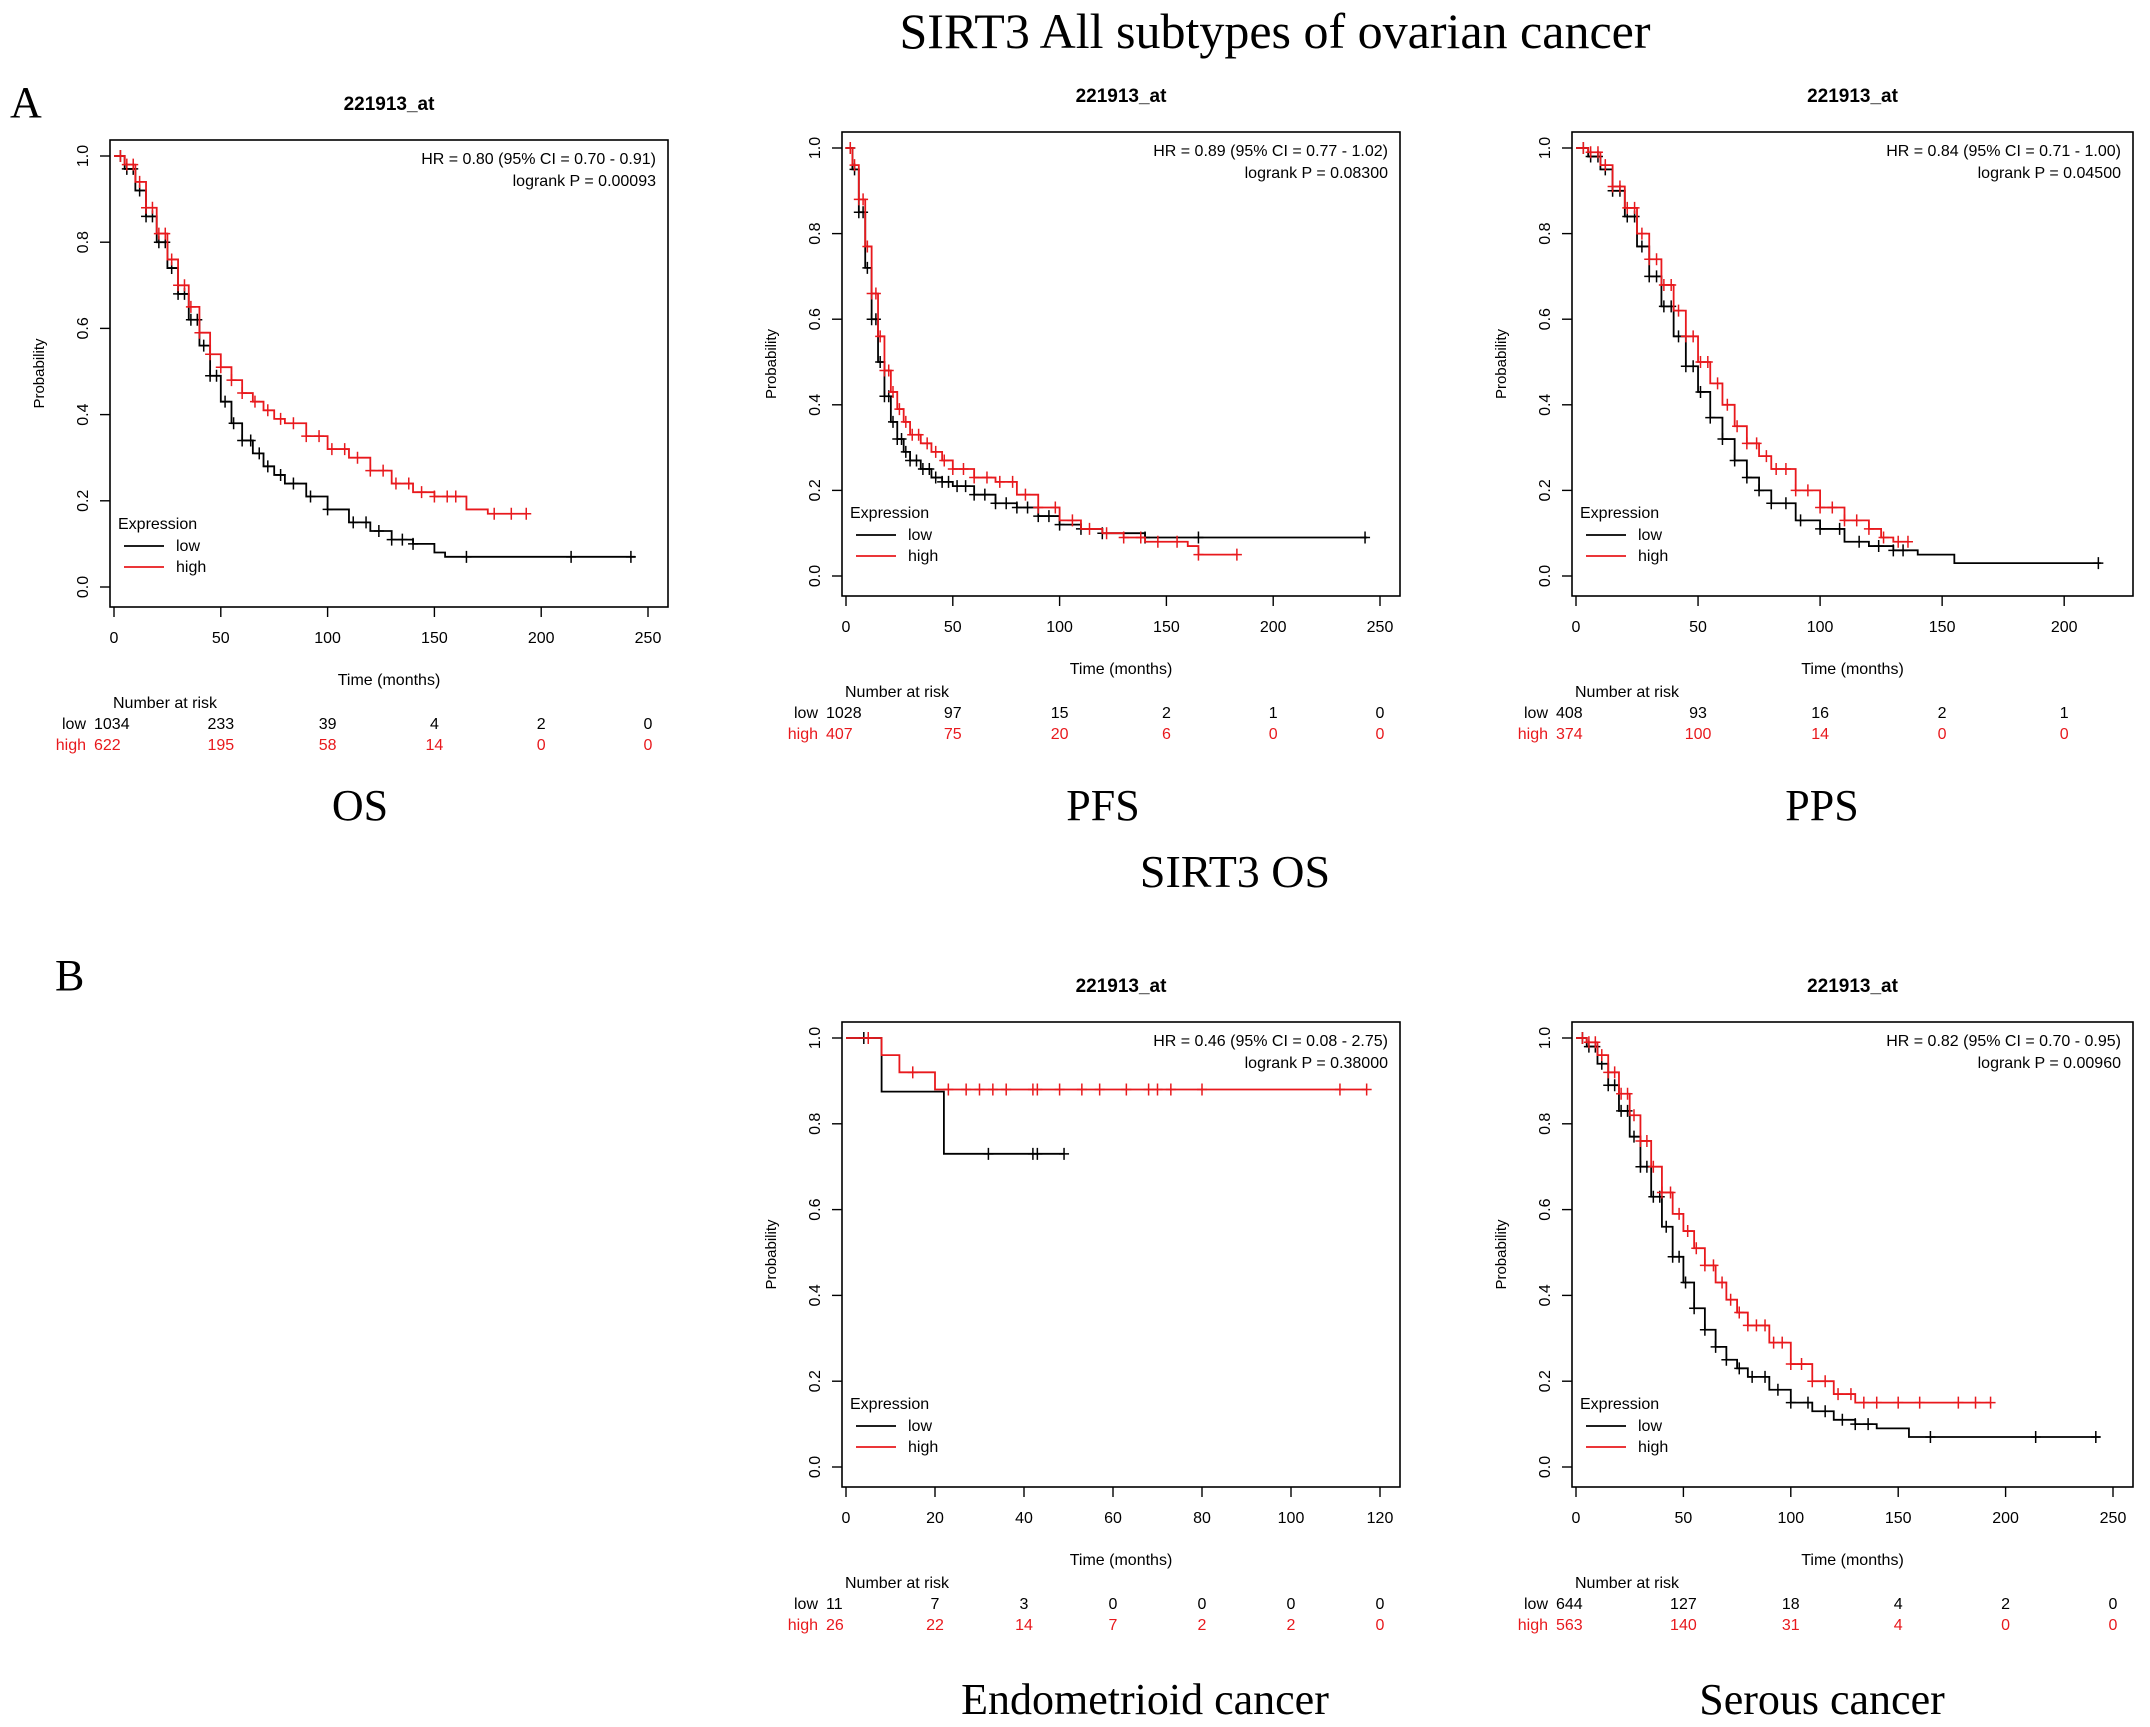  I want to click on risk-count-low: 3, so click(1024, 1604).